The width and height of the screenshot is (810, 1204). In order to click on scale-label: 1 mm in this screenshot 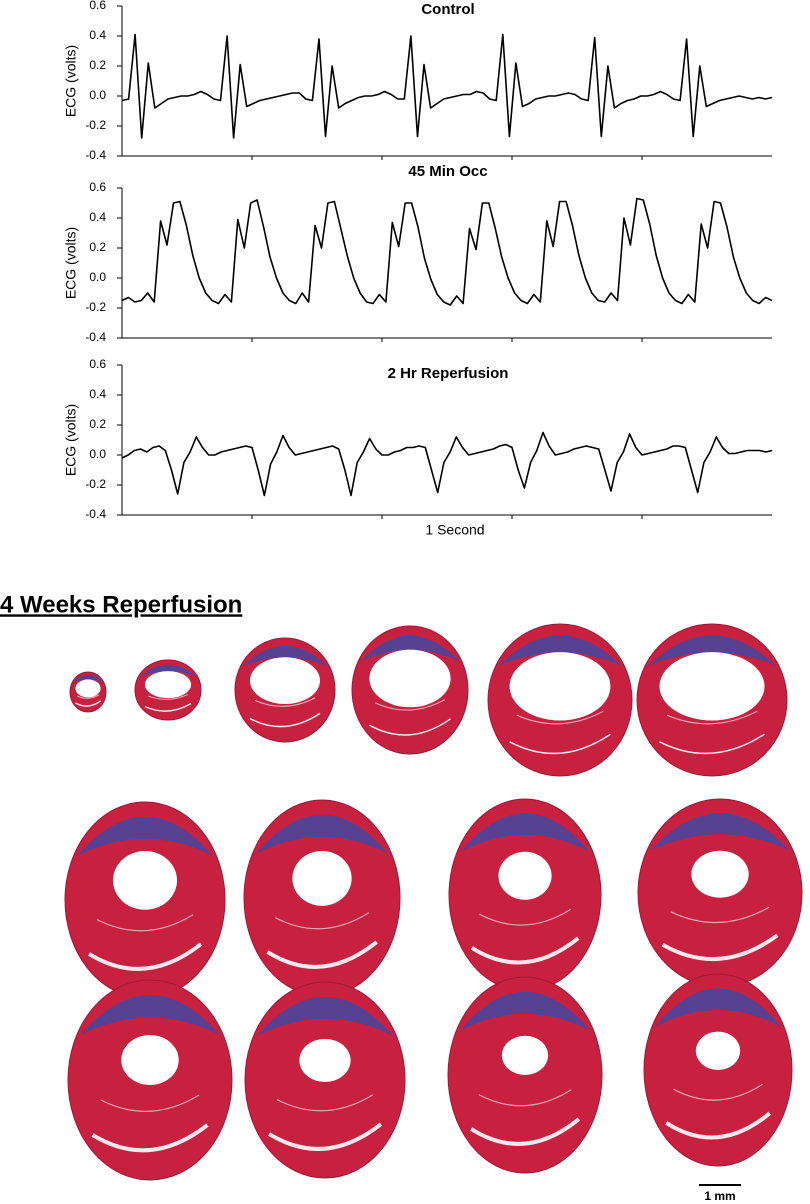, I will do `click(719, 1196)`.